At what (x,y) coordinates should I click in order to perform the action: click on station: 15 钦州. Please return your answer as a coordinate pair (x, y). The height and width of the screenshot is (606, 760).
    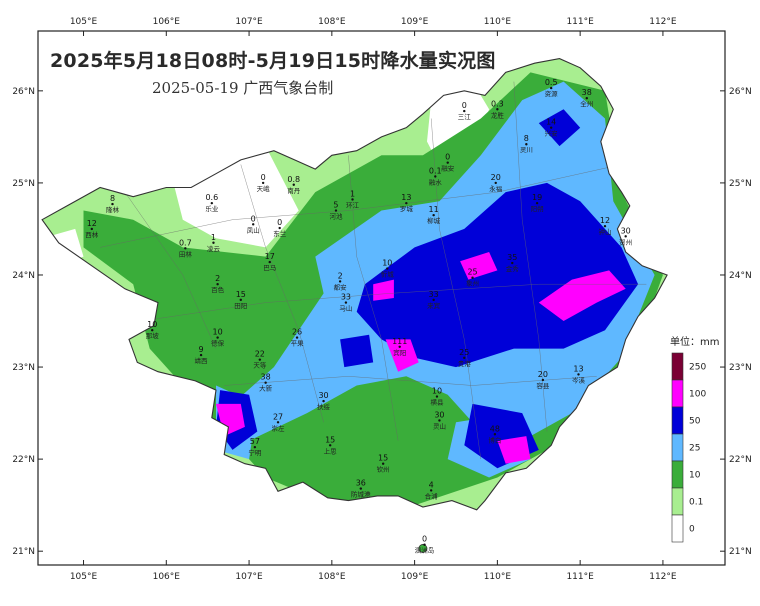
    Looking at the image, I should click on (383, 464).